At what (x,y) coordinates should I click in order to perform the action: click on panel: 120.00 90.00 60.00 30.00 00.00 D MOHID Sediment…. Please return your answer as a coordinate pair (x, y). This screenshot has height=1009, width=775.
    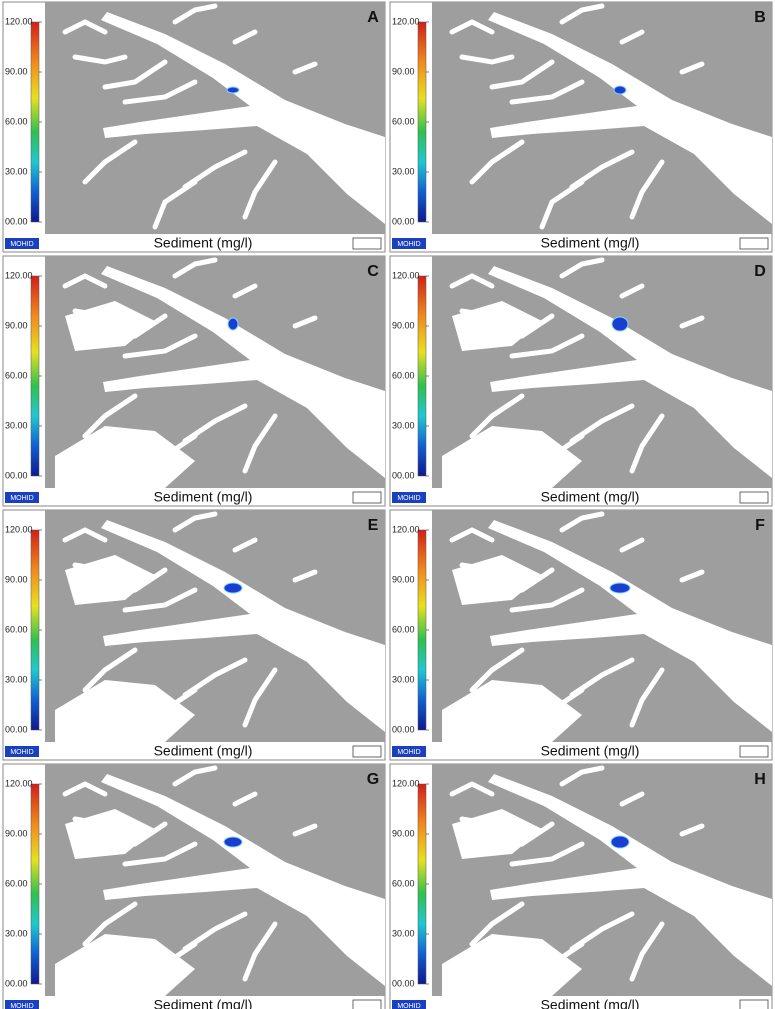
    Looking at the image, I should click on (581, 381).